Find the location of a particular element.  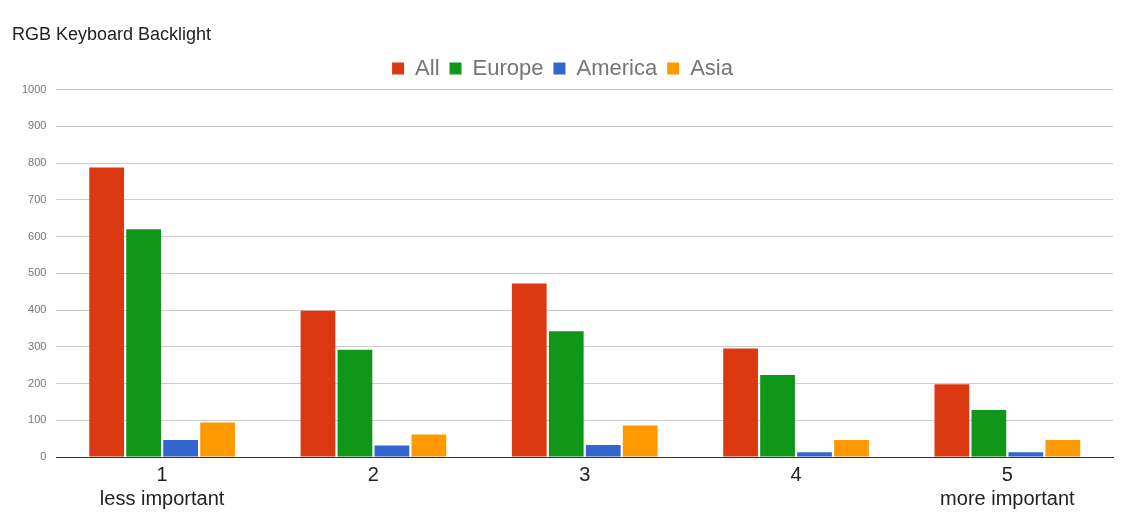

y-tick-label: 300 is located at coordinates (37, 345).